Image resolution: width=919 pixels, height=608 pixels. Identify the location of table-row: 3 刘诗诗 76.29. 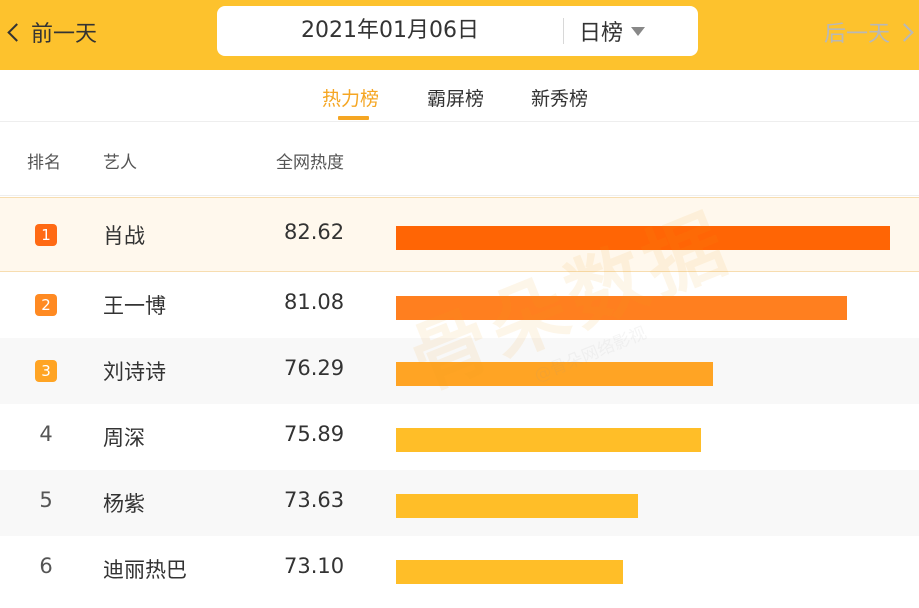
(459, 371).